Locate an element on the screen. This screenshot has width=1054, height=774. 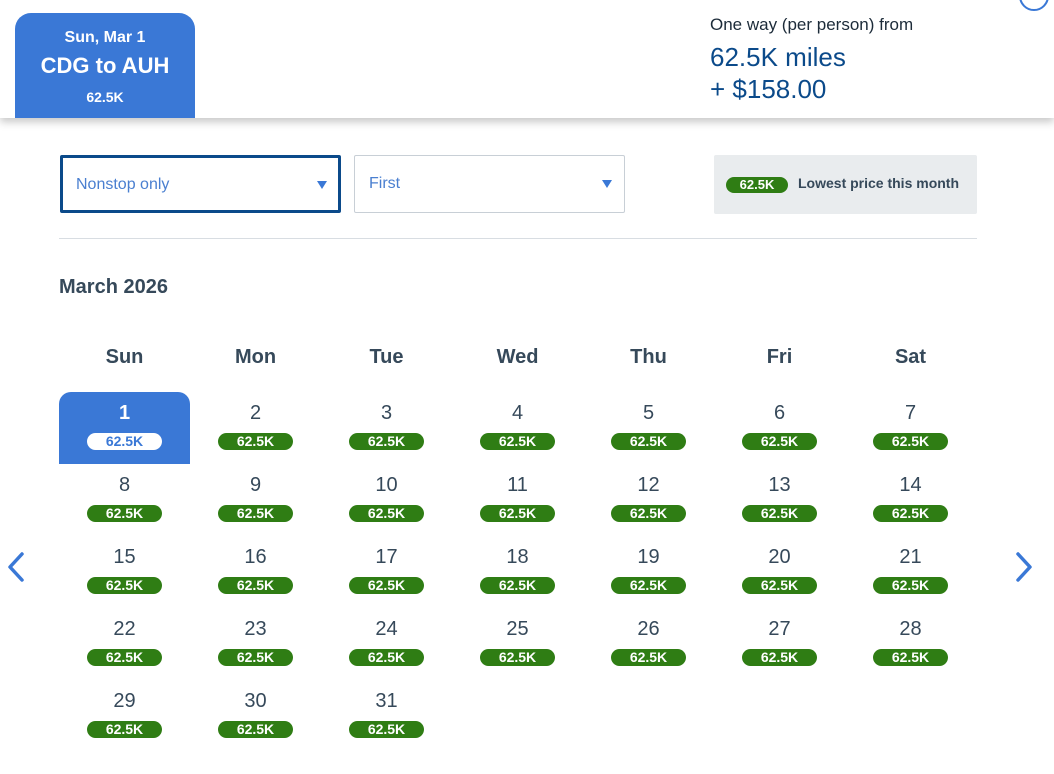
weekday-label: Fri is located at coordinates (779, 357).